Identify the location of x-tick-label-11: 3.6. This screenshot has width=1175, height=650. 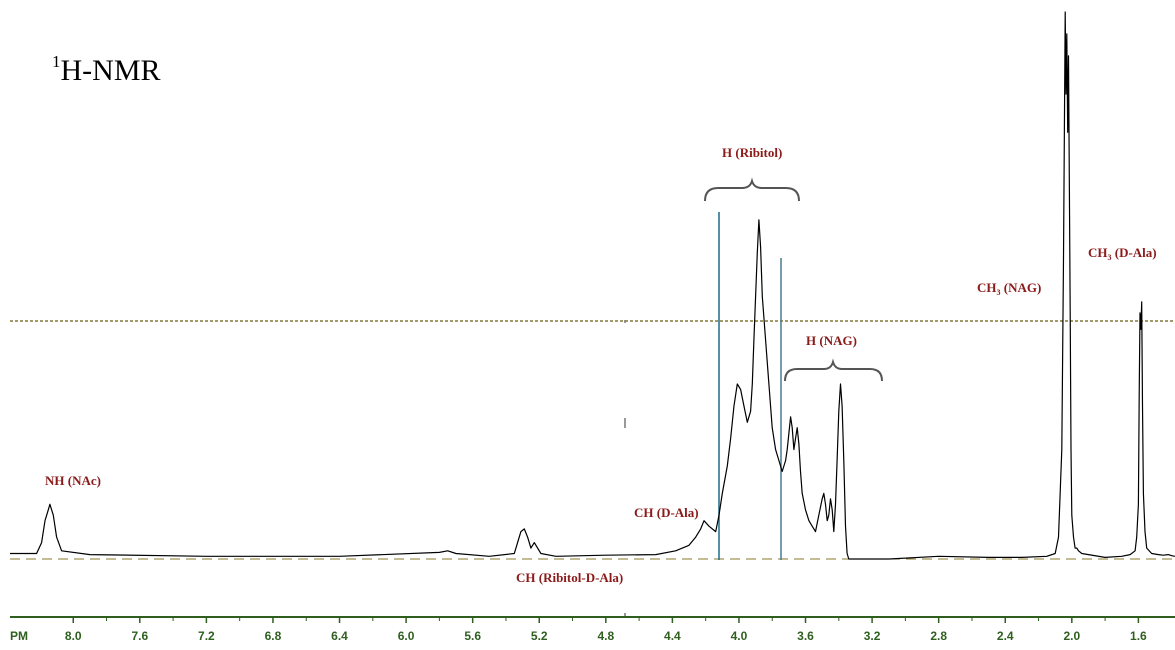
(805, 636).